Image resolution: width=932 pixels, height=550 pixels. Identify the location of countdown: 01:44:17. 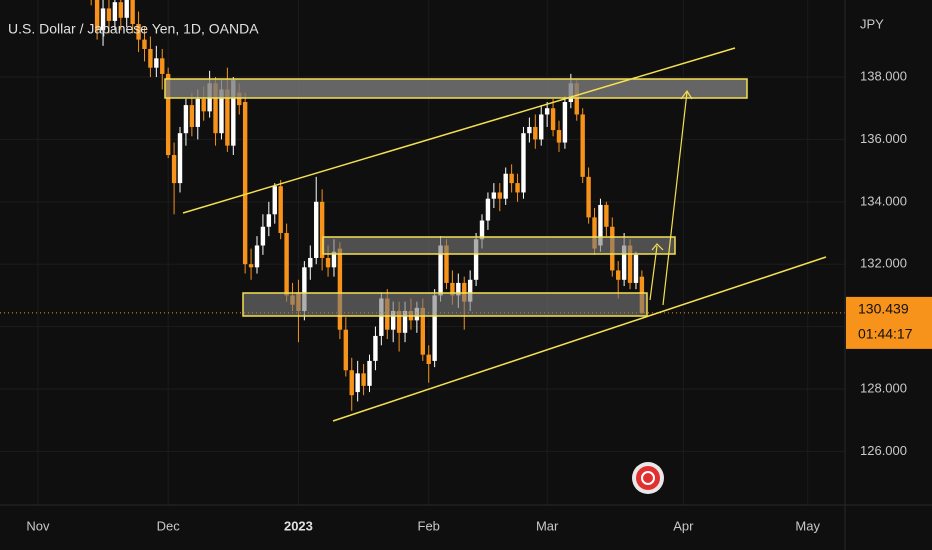
(885, 334).